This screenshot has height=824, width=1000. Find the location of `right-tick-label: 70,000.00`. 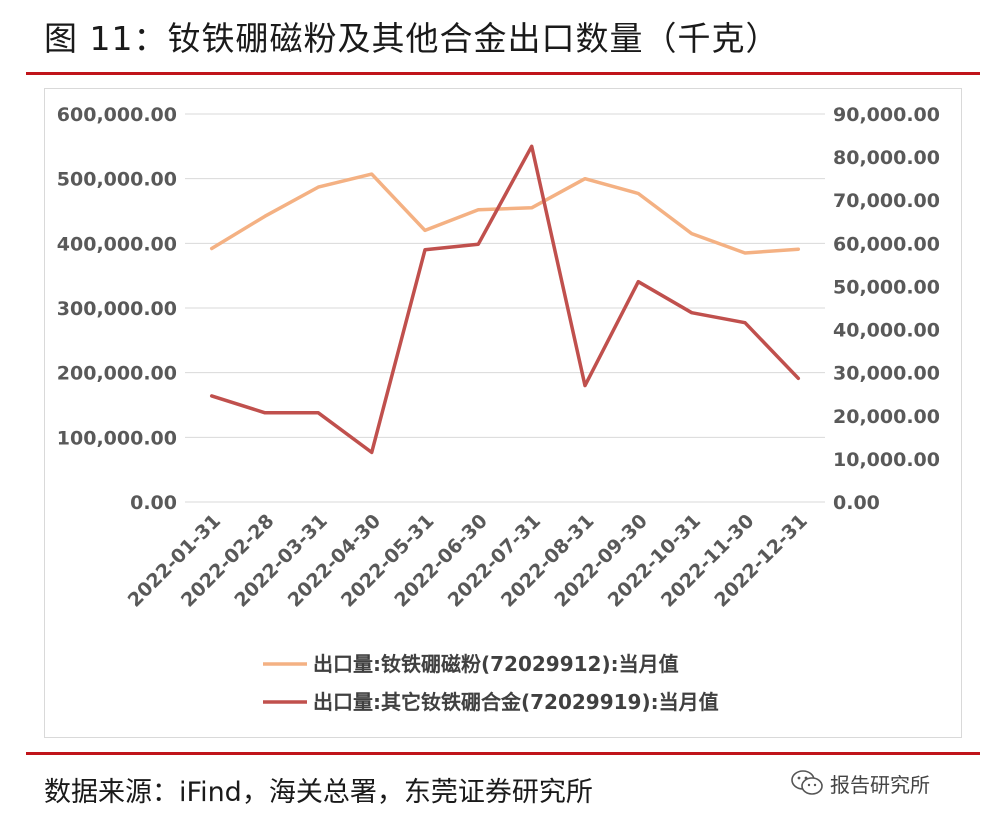

right-tick-label: 70,000.00 is located at coordinates (886, 201).